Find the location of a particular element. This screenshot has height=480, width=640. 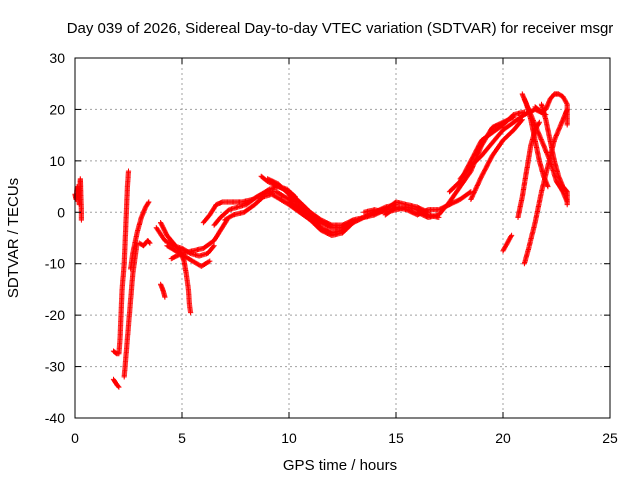

x-tick-label: 25 is located at coordinates (610, 438).